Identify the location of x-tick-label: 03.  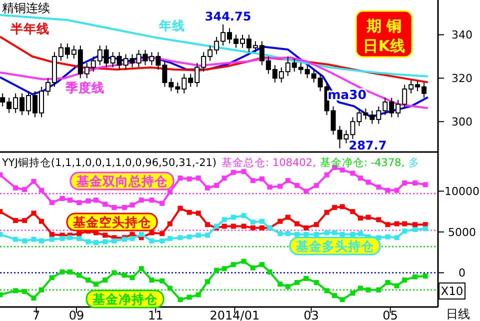
(311, 314).